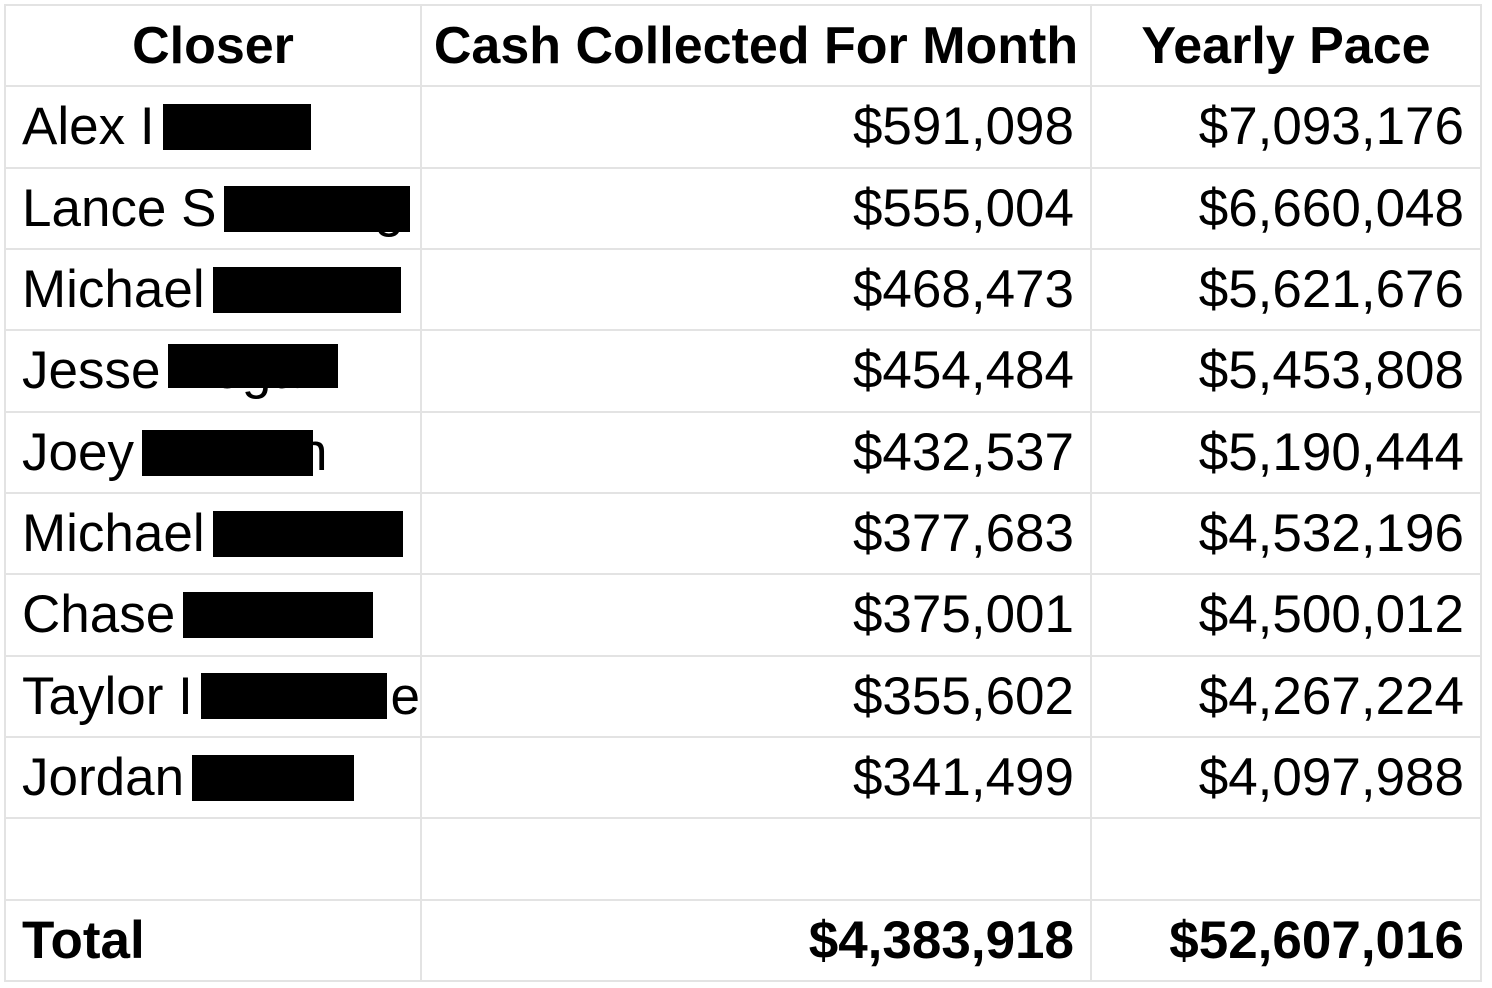 This screenshot has width=1492, height=988. What do you see at coordinates (1286, 371) in the screenshot?
I see `yearly-pace-cell: $5,453,808` at bounding box center [1286, 371].